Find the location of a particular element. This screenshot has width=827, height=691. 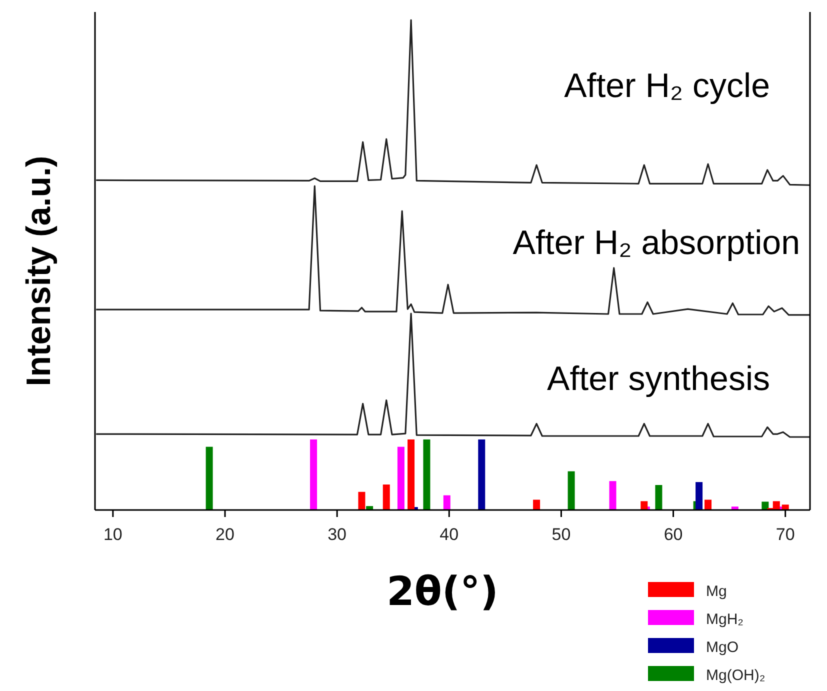

x-tick-label: 20 is located at coordinates (225, 534).